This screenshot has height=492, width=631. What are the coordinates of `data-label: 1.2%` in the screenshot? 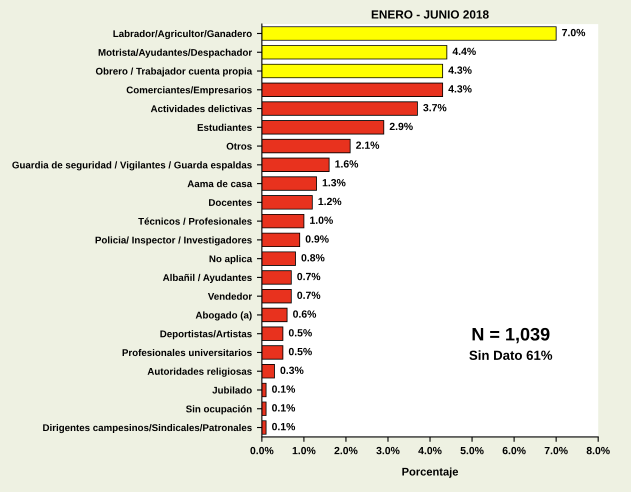 It's located at (330, 202).